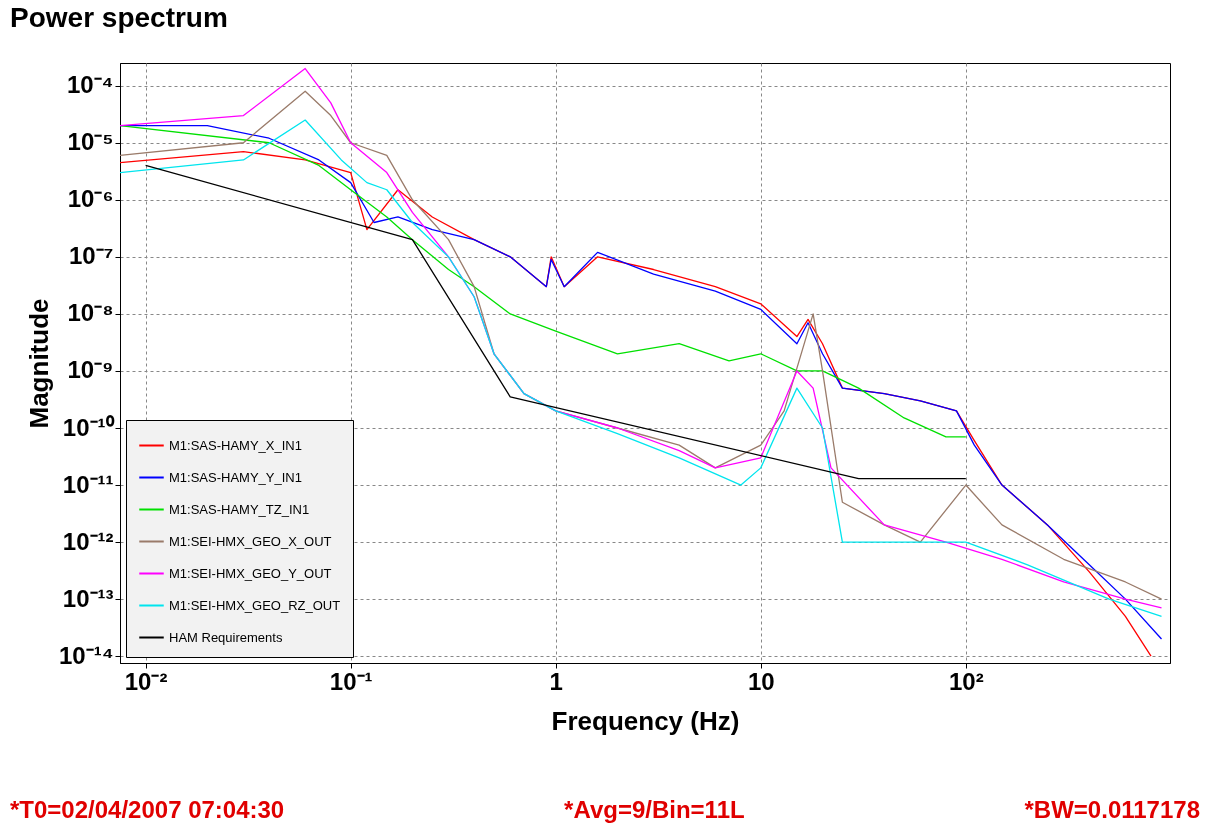 The image size is (1210, 836). Describe the element at coordinates (226, 637) in the screenshot. I see `legend-label: HAM Requirements` at that location.